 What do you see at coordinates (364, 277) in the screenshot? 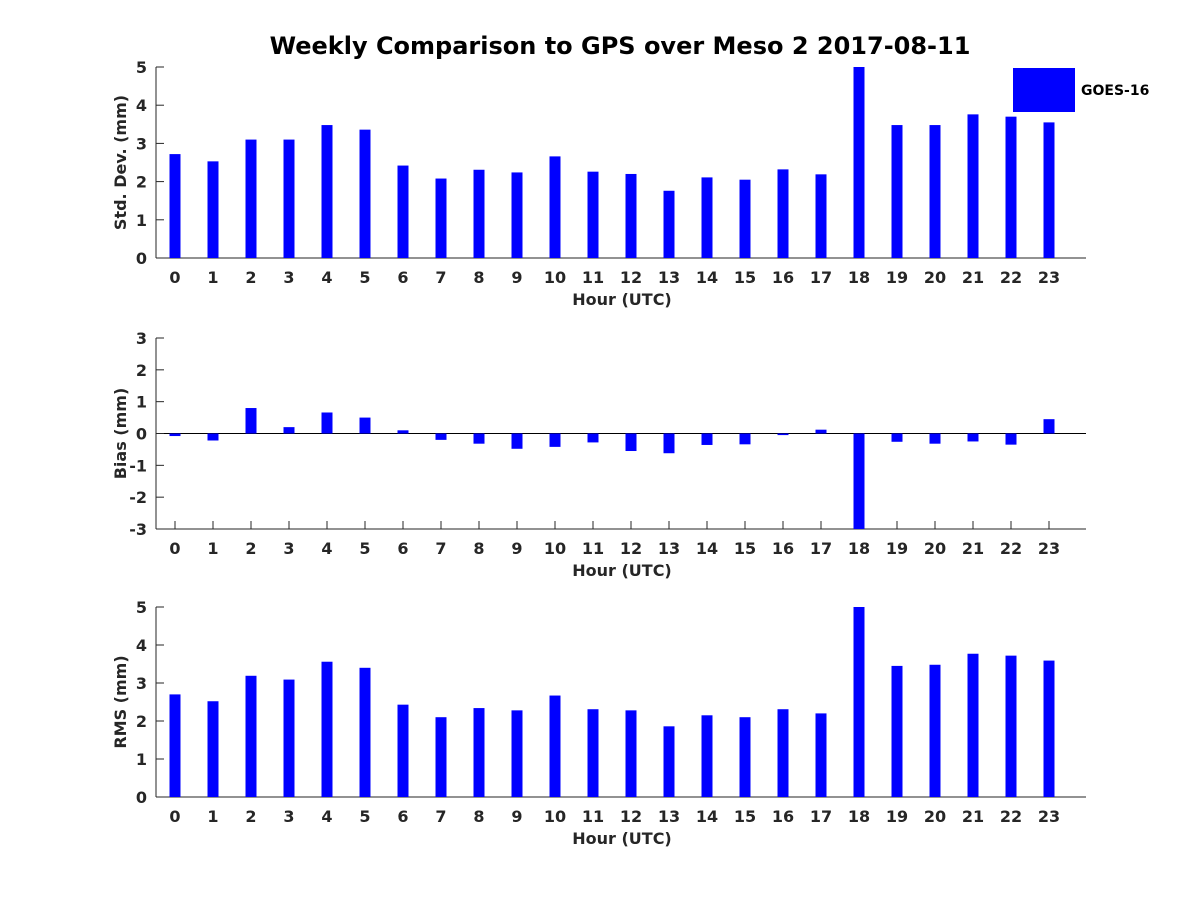
I see `std-dev-x-tick-label: 5` at bounding box center [364, 277].